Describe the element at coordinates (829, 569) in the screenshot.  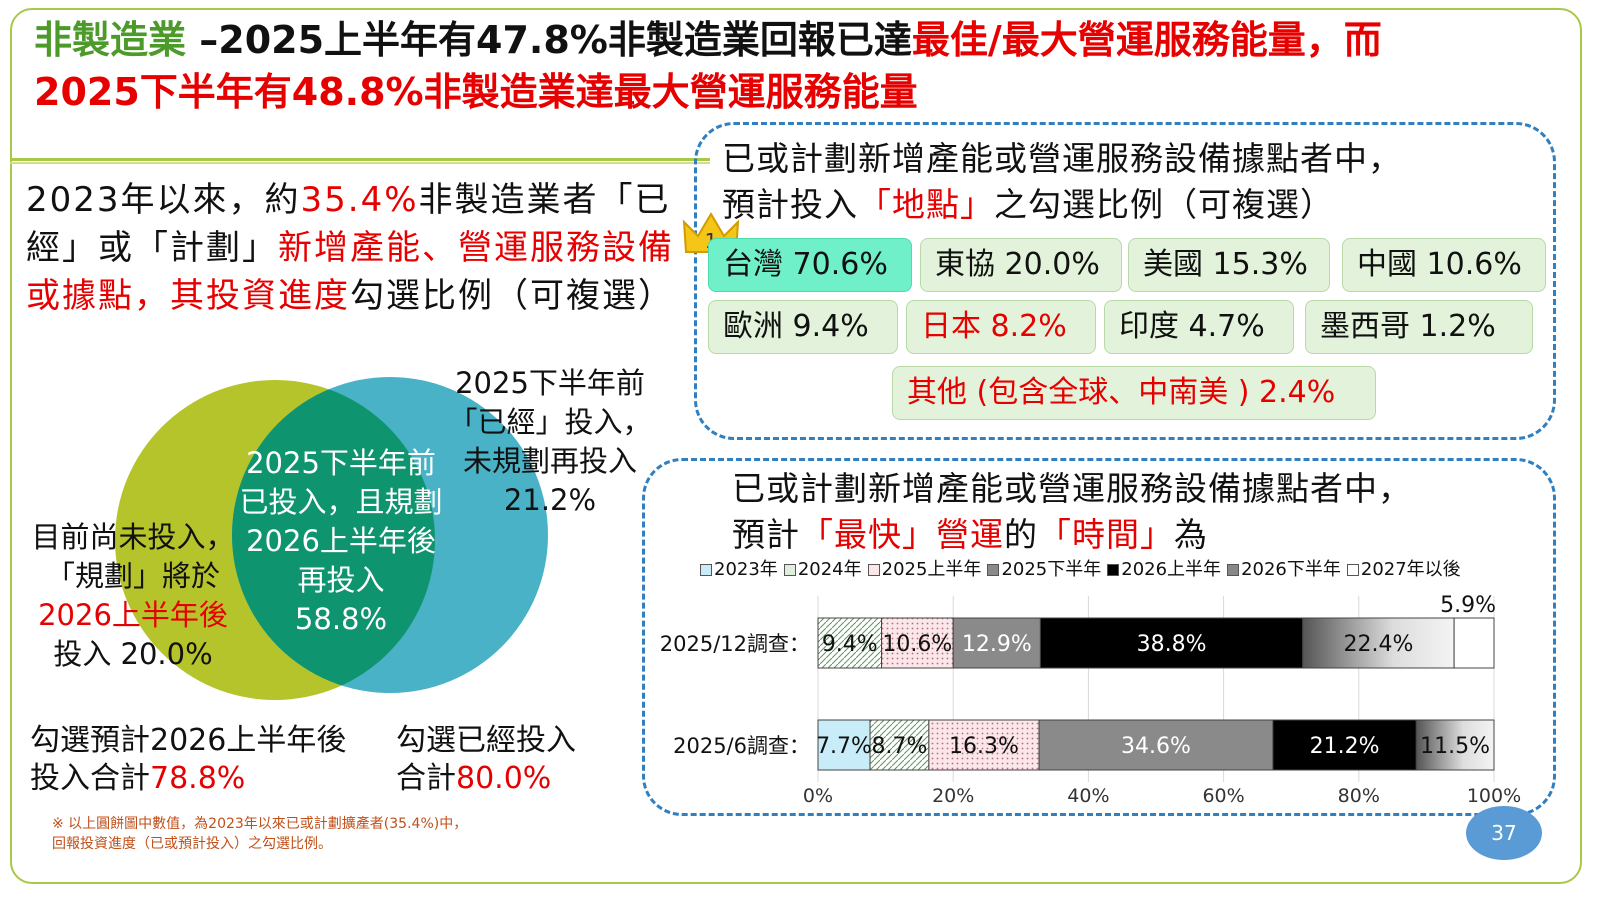
I see `legend-label: 2024年` at that location.